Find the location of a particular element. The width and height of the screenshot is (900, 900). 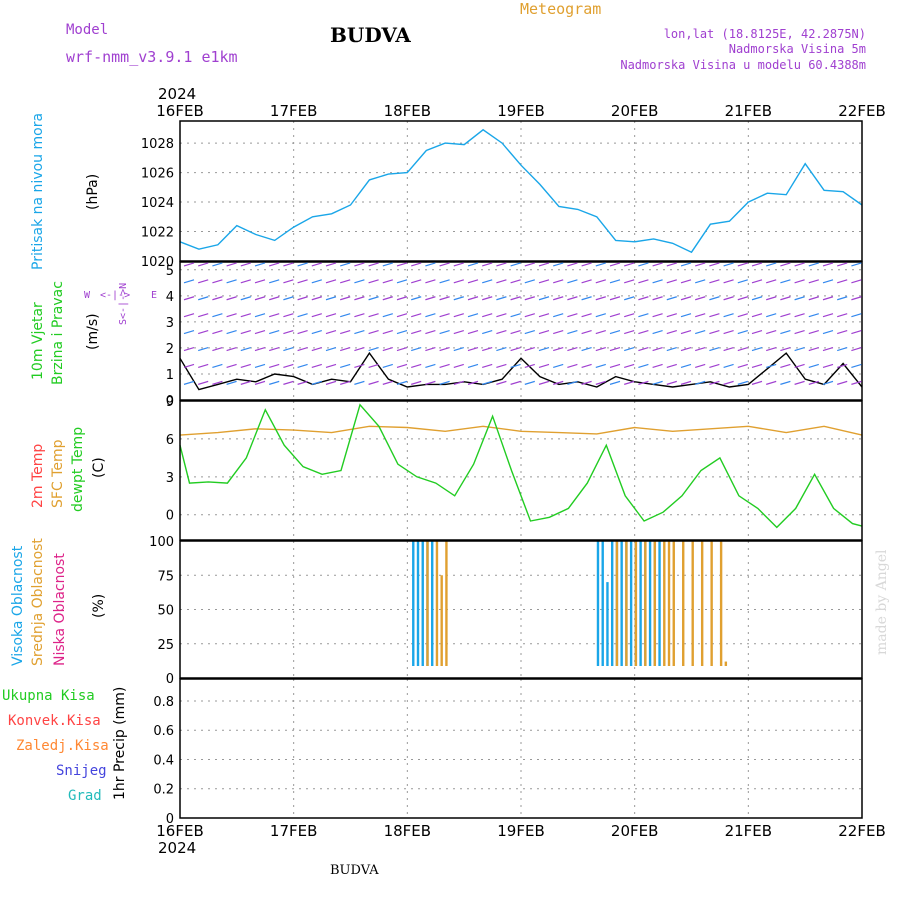

y-tick-label: 0.8 is located at coordinates (163, 702).